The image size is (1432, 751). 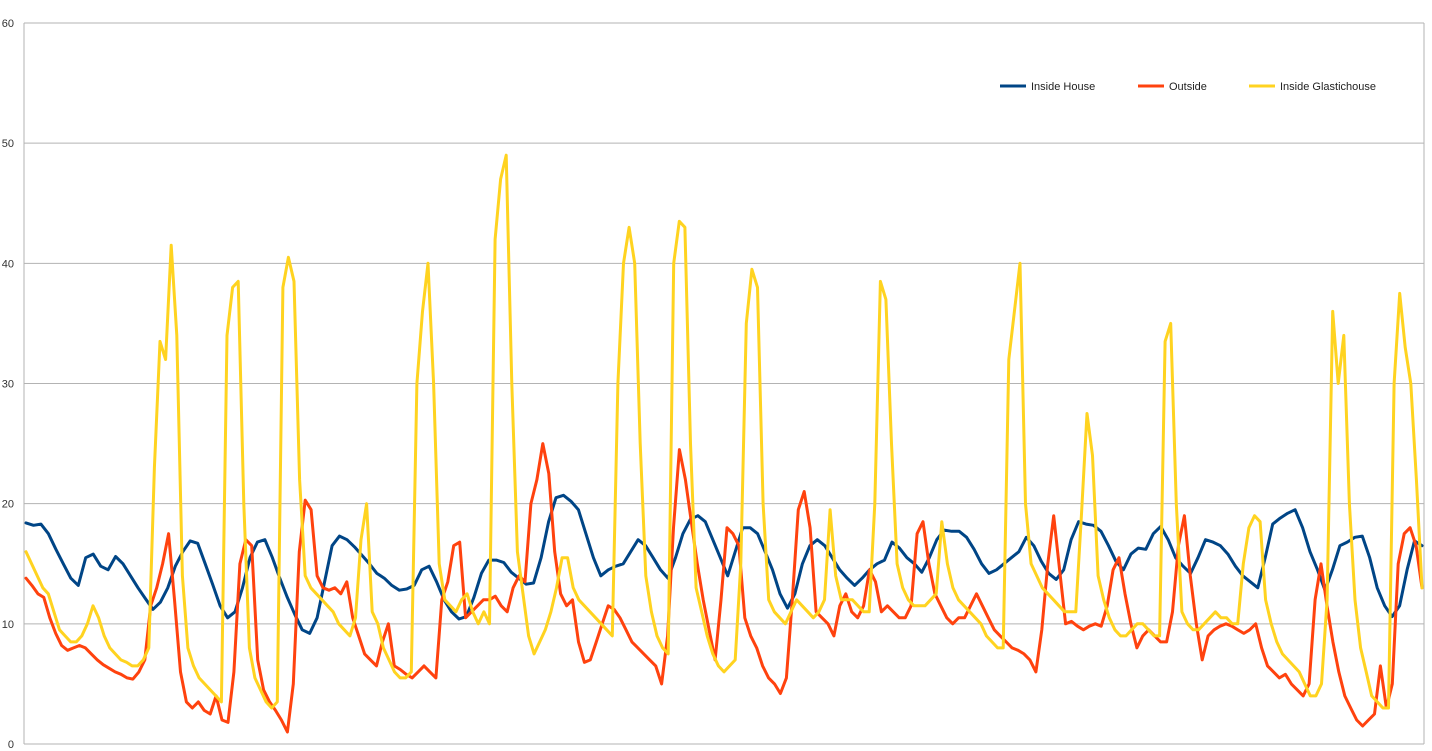 I want to click on legend-label-inside-glastichouse: Inside Glastichouse, so click(x=1328, y=87).